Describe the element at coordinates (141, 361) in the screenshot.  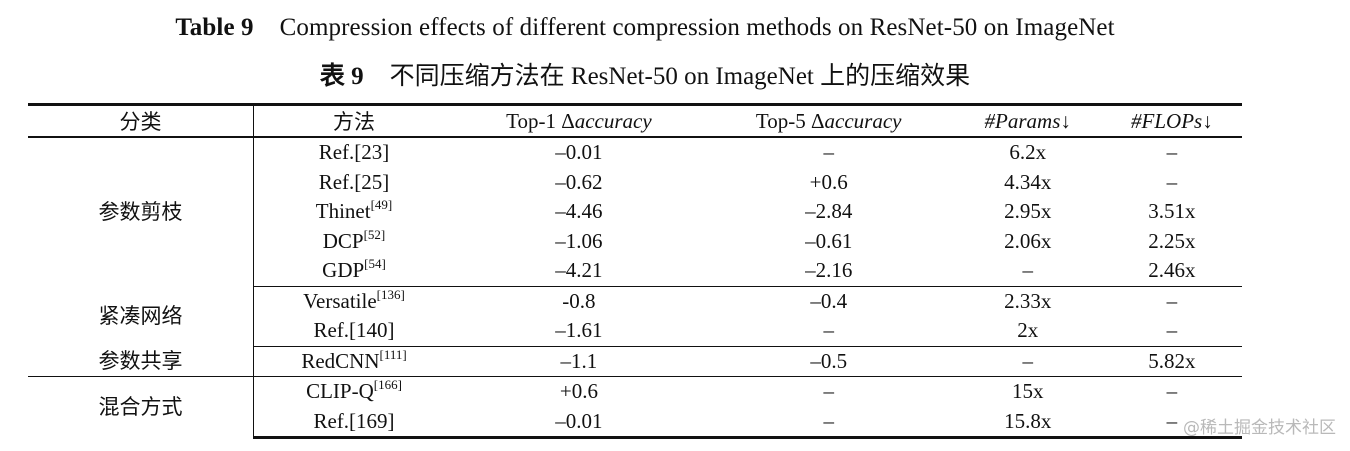
I see `category-cell: 参数共享` at that location.